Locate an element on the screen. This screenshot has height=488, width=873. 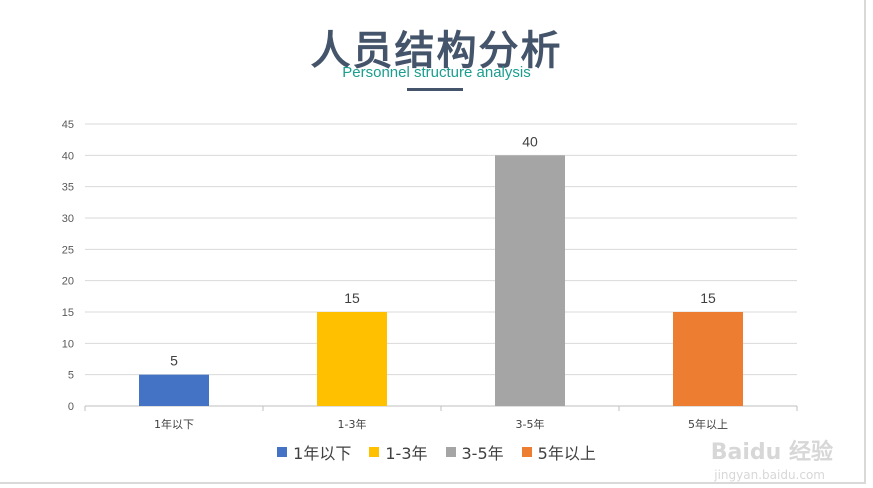
y-tick-label: 40 is located at coordinates (68, 156).